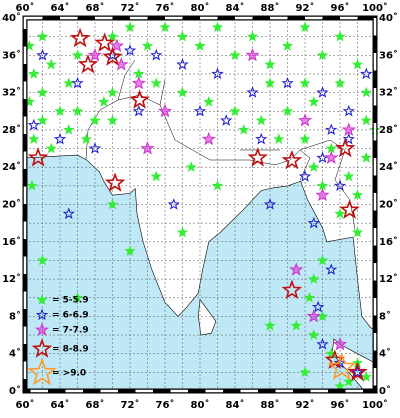  Describe the element at coordinates (375, 8) in the screenshot. I see `lon-label: 100˚` at that location.